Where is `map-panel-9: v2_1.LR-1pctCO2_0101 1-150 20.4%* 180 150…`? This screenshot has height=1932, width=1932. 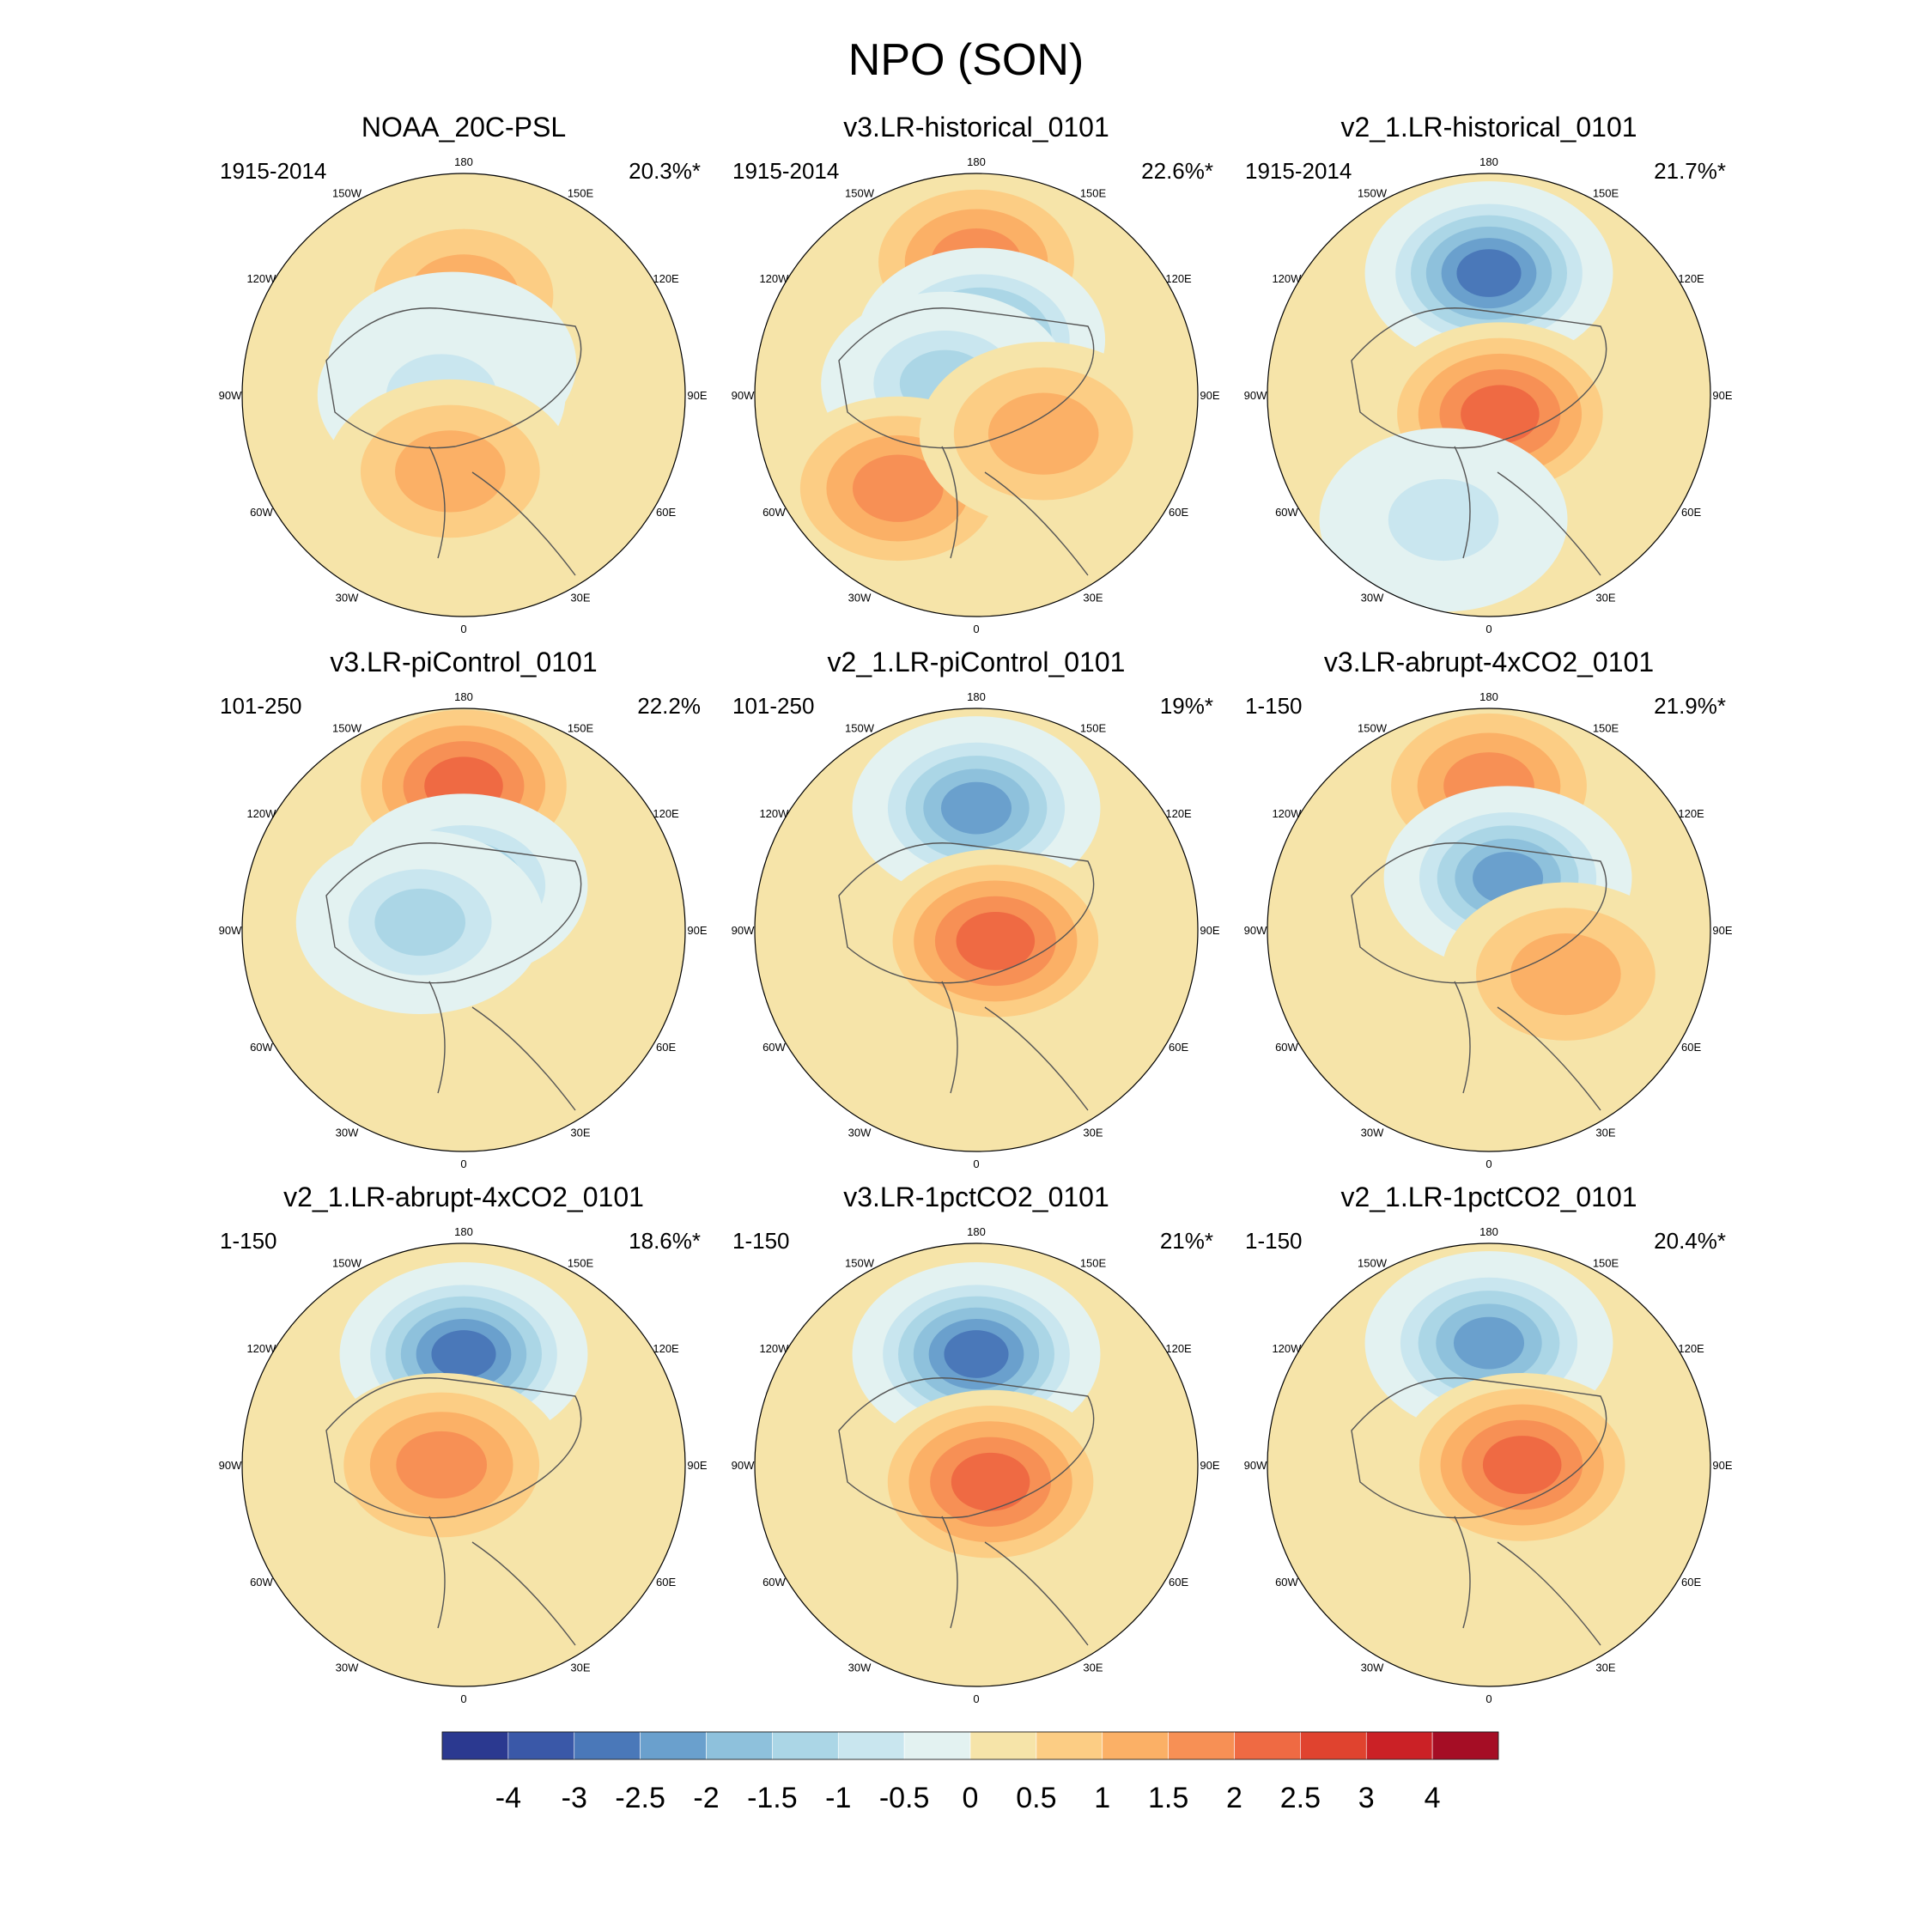
map-panel-9: v2_1.LR-1pctCO2_0101 1-150 20.4%* 180 150… is located at coordinates (1489, 1448).